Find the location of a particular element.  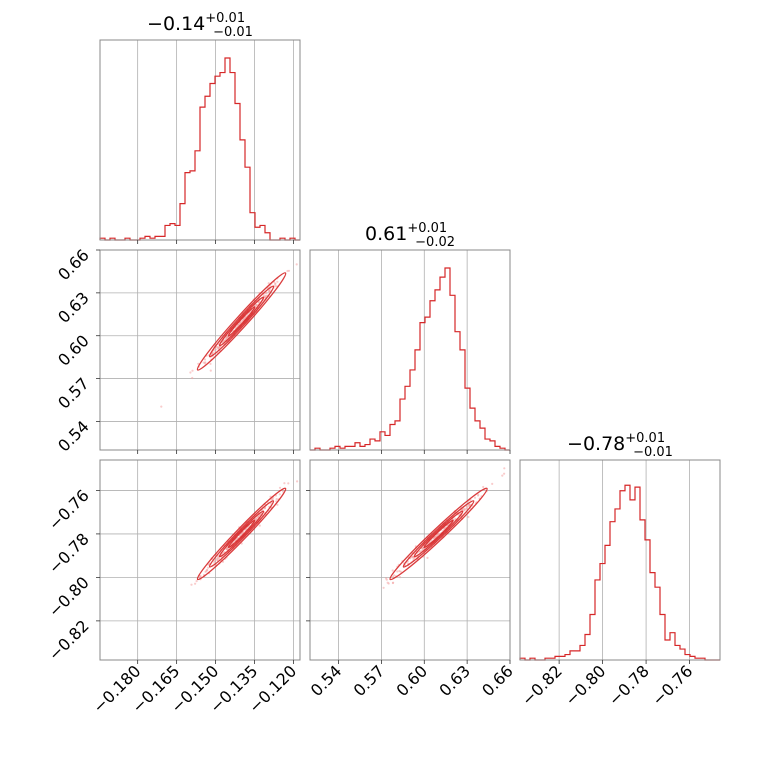

y-tick-label-param-2: 0.60 is located at coordinates (73, 350).